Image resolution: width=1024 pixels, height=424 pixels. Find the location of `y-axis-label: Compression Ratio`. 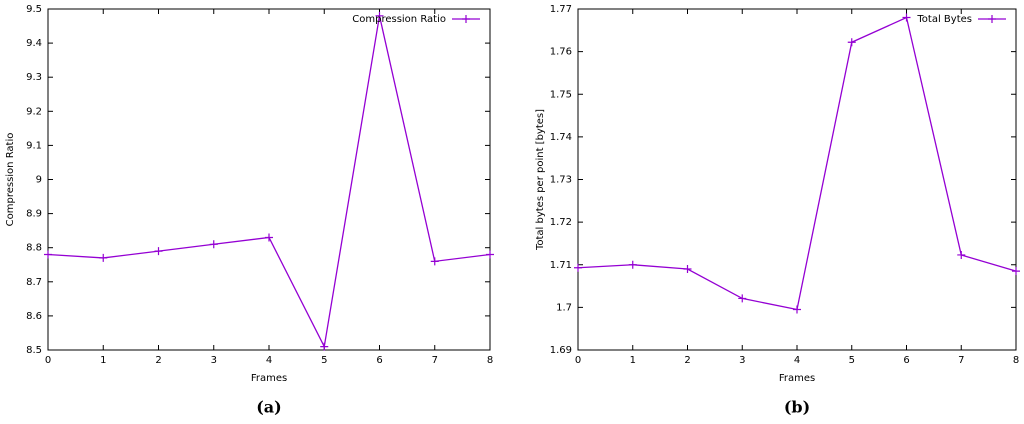

y-axis-label: Compression Ratio is located at coordinates (10, 180).